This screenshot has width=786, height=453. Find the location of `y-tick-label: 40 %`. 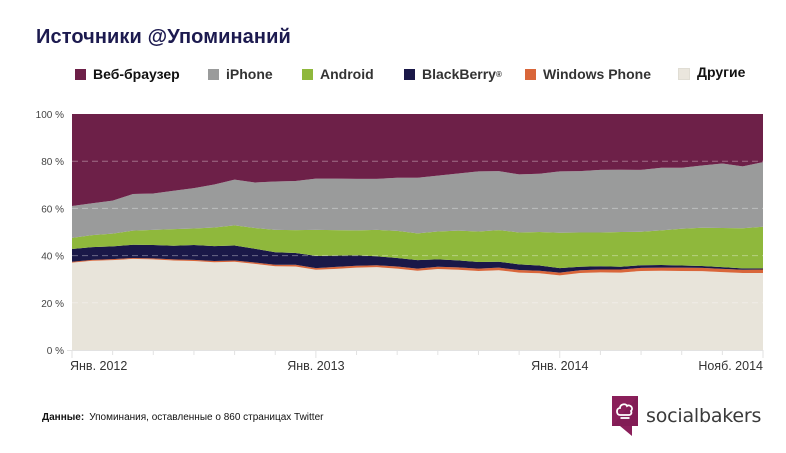

y-tick-label: 40 % is located at coordinates (52, 257).